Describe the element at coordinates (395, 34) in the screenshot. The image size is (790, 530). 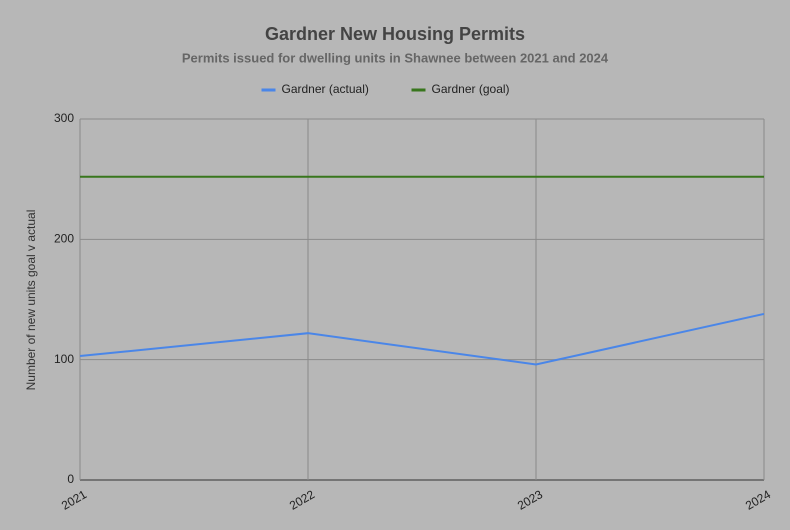
I see `chart-title: Gardner New Housing Permits` at that location.